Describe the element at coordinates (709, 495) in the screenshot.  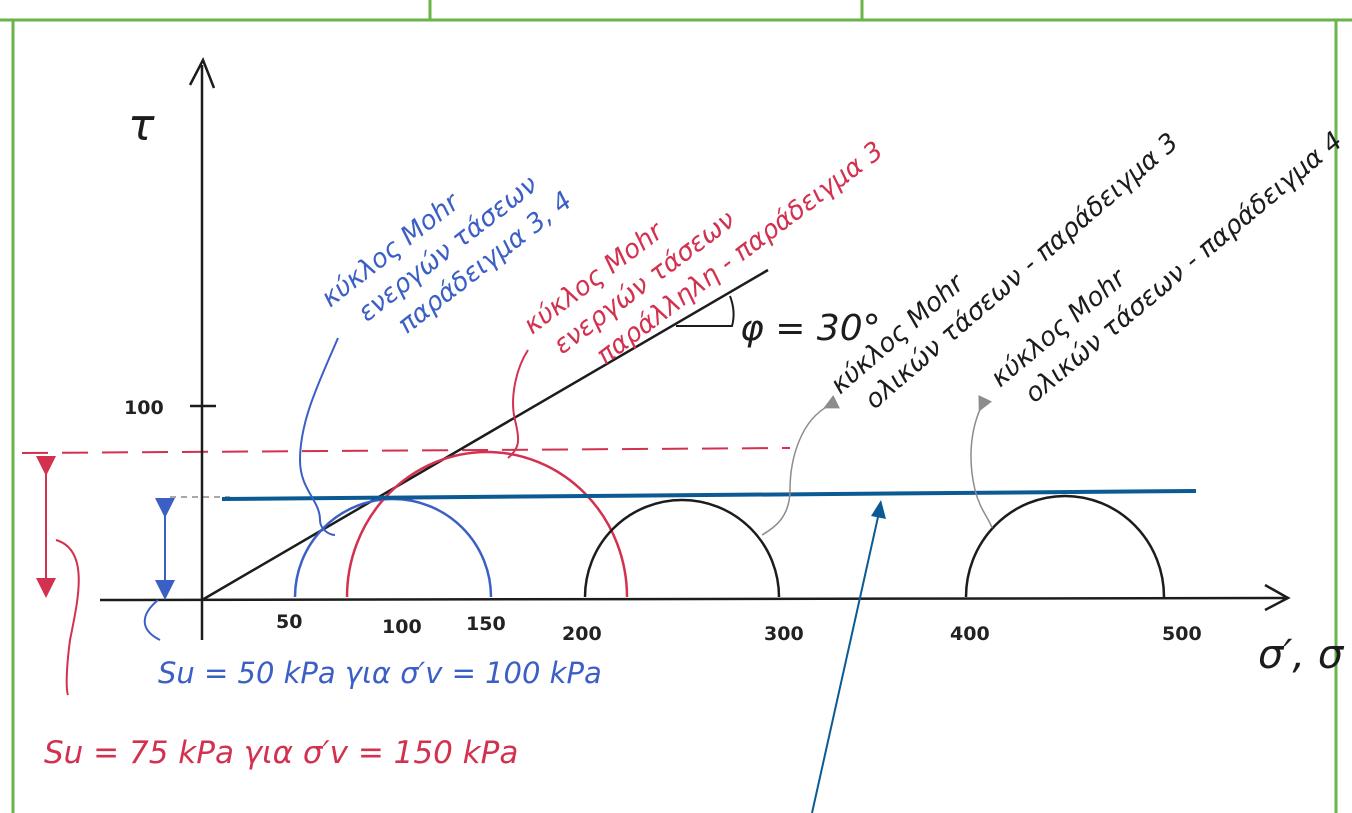
I see `dark-blue-horizontal-line` at that location.